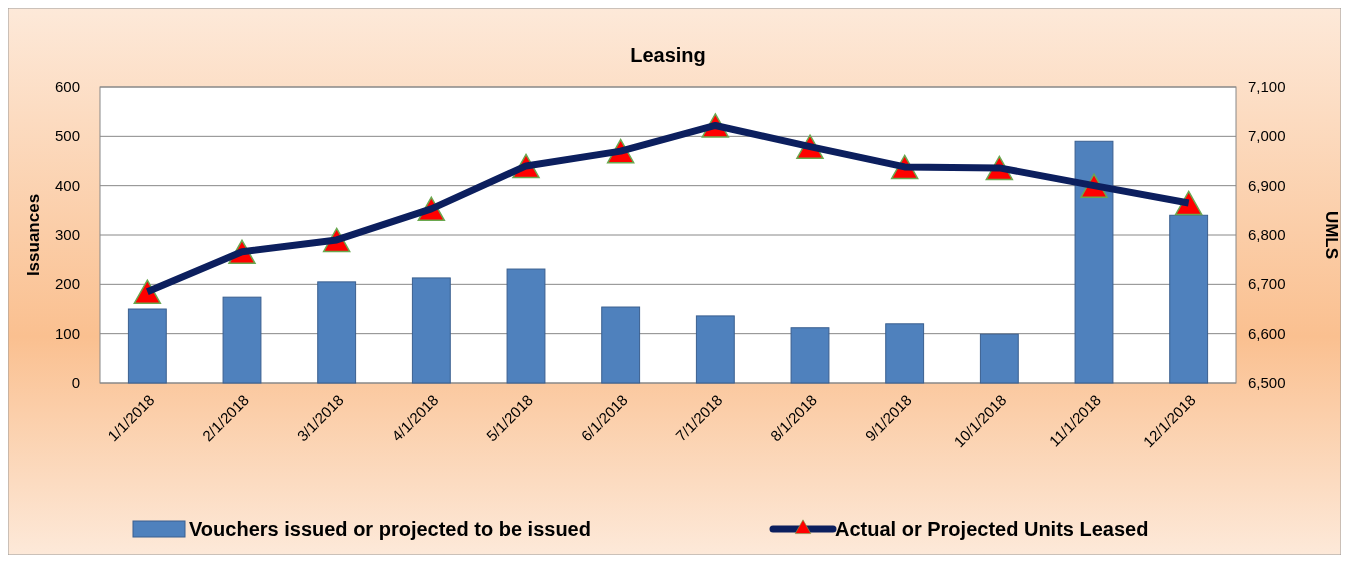 This screenshot has width=1349, height=563. What do you see at coordinates (67, 284) in the screenshot?
I see `y-tick-label: 200` at bounding box center [67, 284].